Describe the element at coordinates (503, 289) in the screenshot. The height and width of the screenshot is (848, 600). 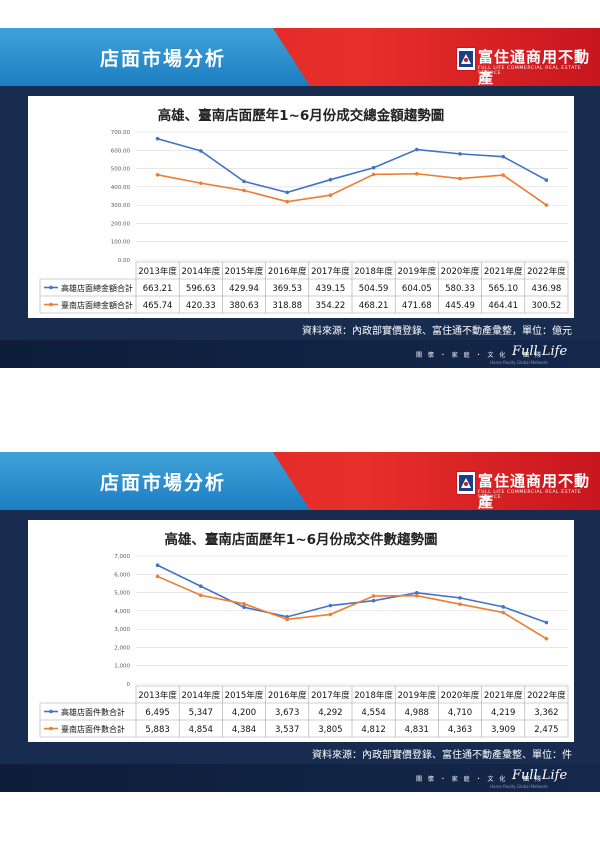
I see `data-label: 565.10` at that location.